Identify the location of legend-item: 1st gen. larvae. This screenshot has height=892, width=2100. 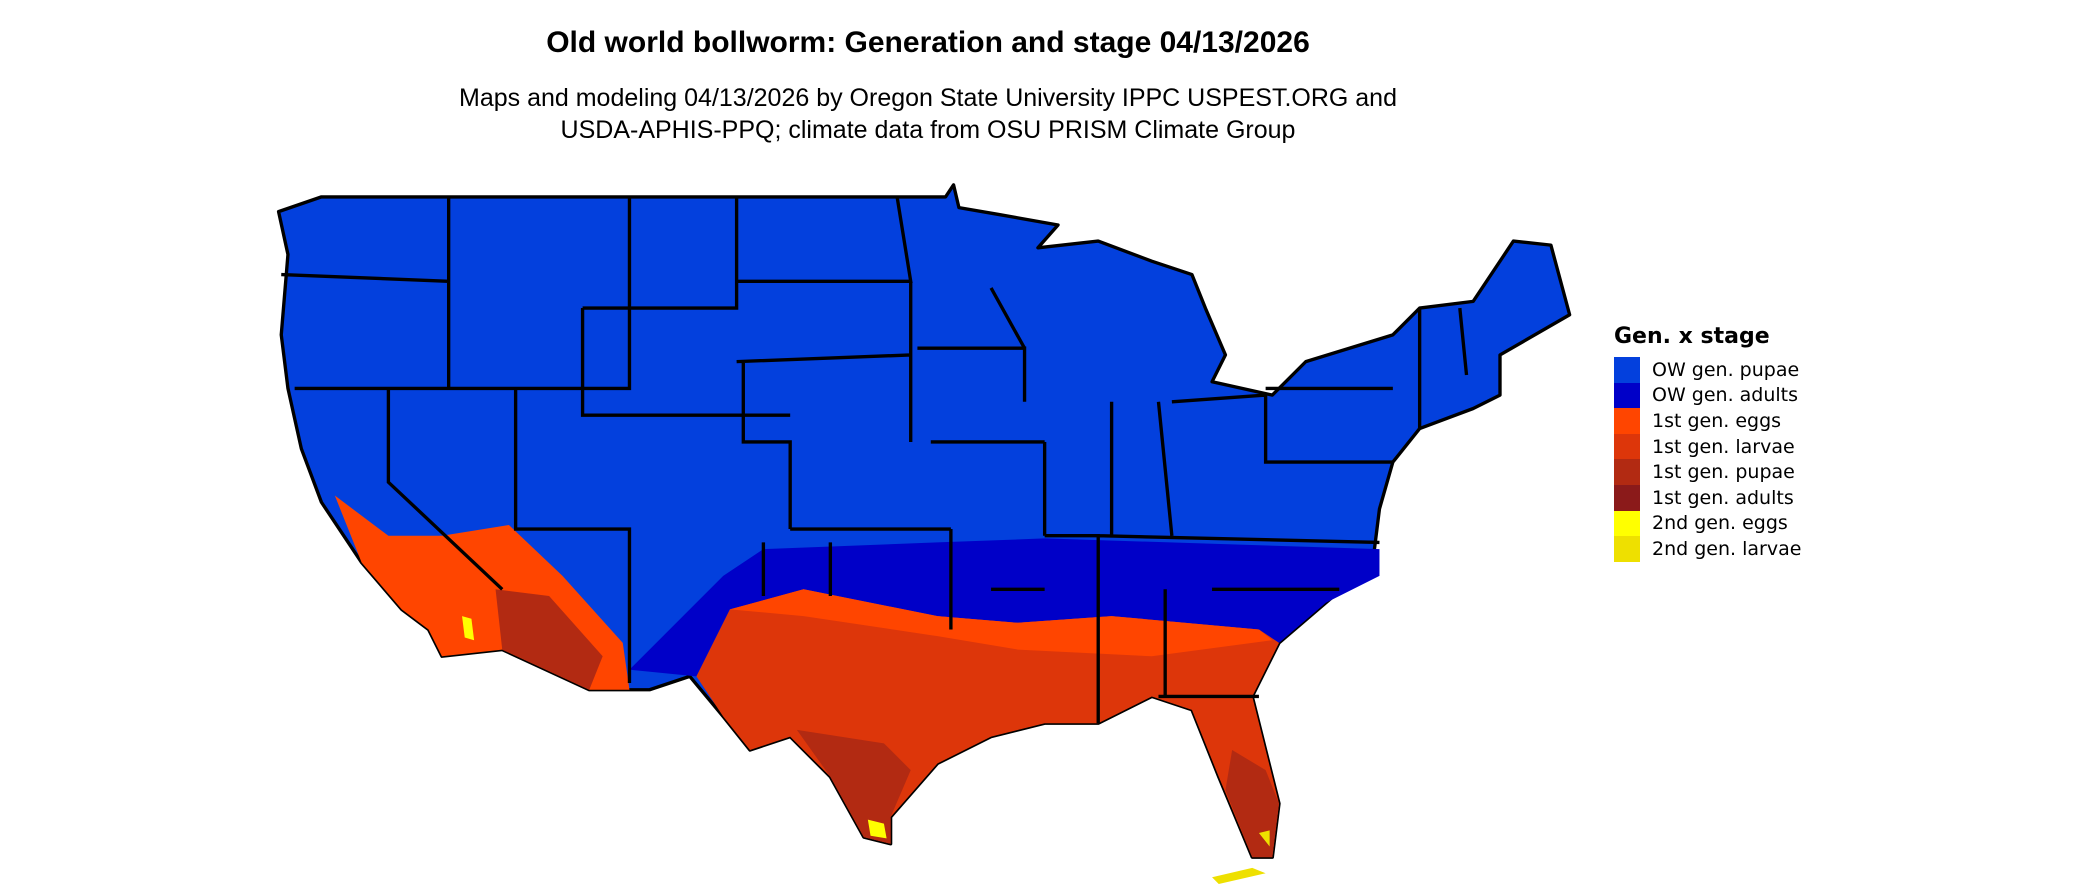
(1707, 446).